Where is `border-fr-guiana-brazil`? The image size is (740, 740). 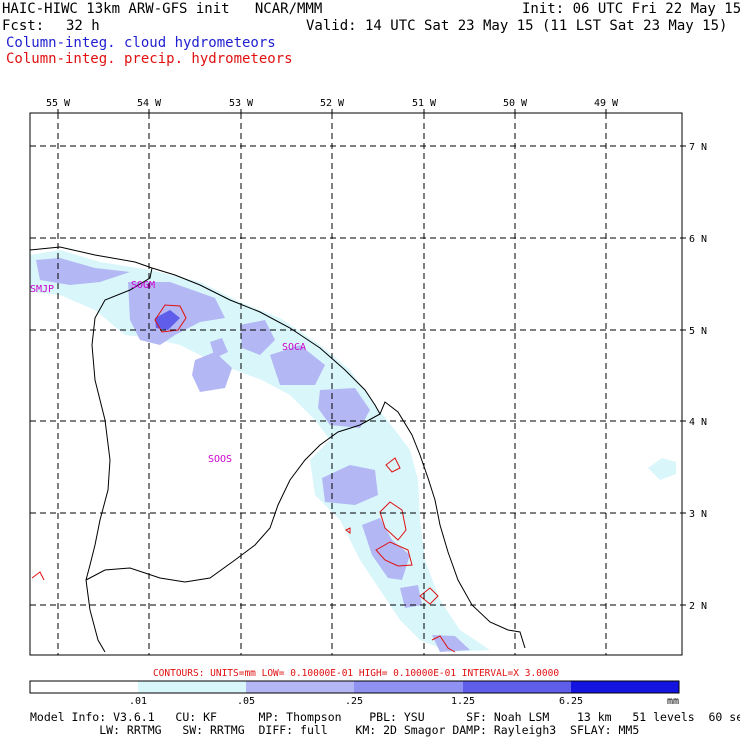 border-fr-guiana-brazil is located at coordinates (233, 498).